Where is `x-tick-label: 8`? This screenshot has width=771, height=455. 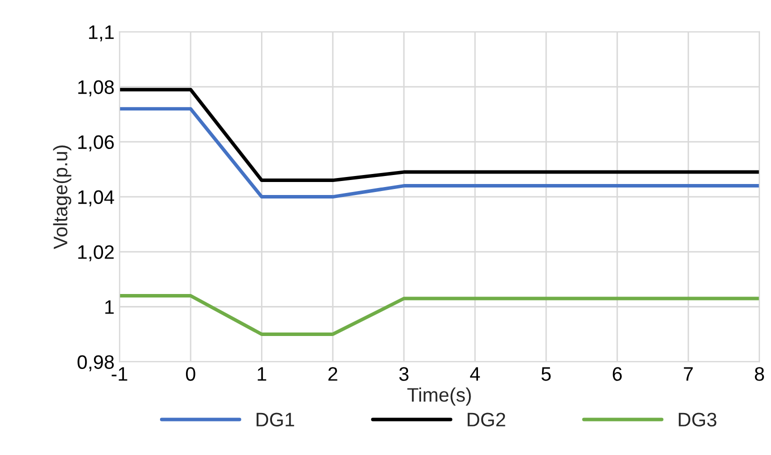 x-tick-label: 8 is located at coordinates (759, 374).